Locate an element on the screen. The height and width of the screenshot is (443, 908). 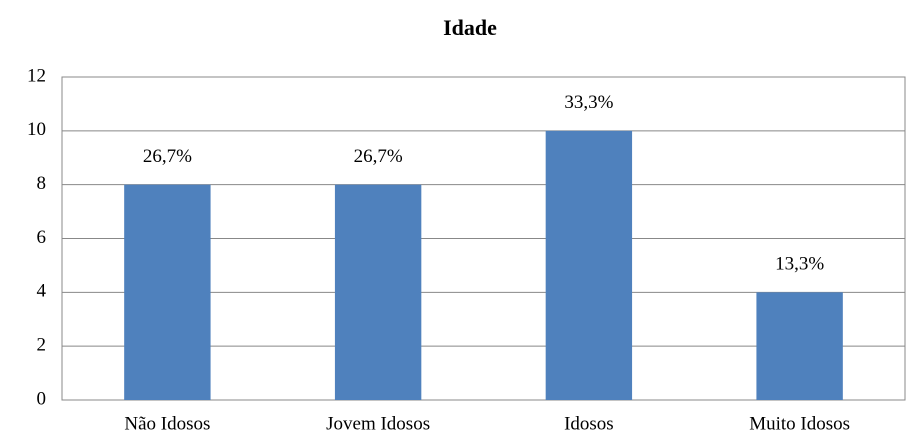
x-tick-label: Jovem Idosos is located at coordinates (378, 423).